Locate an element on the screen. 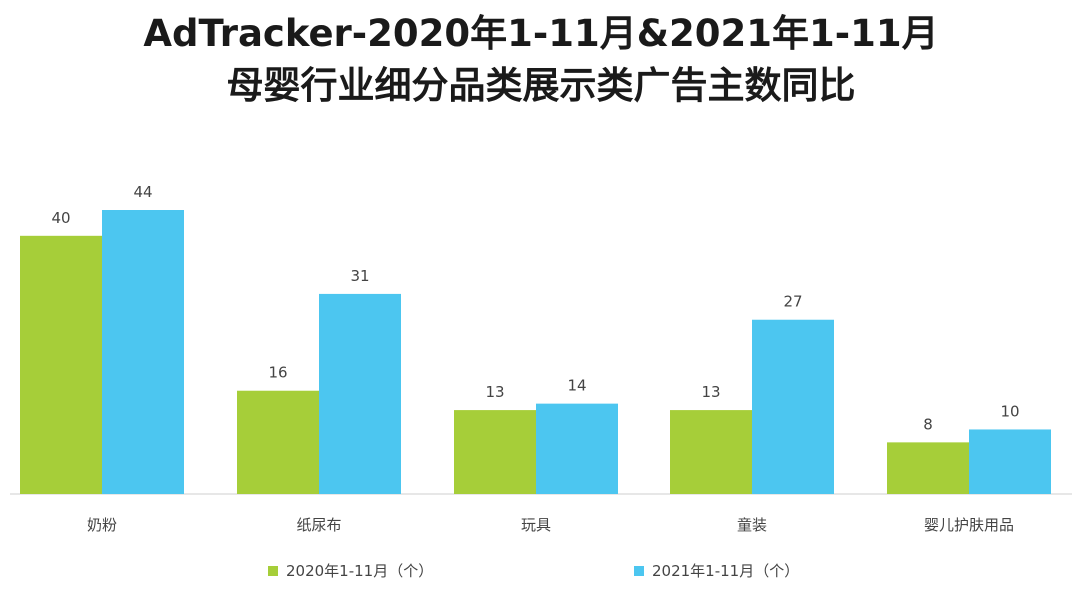 This screenshot has width=1082, height=590. data-label-2020-2: 13 is located at coordinates (494, 392).